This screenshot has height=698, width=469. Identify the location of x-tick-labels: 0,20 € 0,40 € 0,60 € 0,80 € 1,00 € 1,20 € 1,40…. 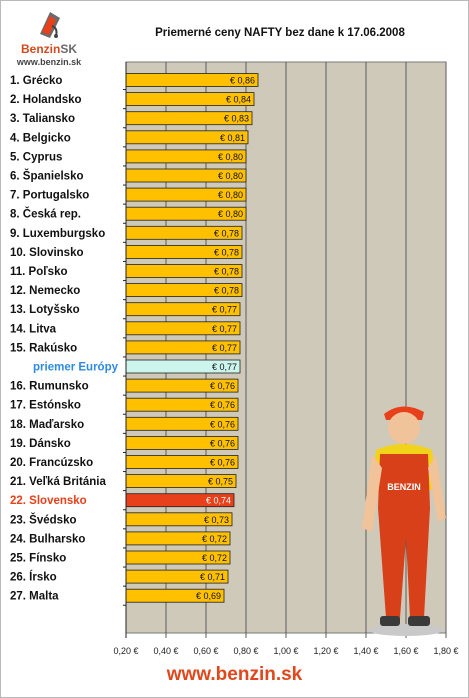
(285, 651).